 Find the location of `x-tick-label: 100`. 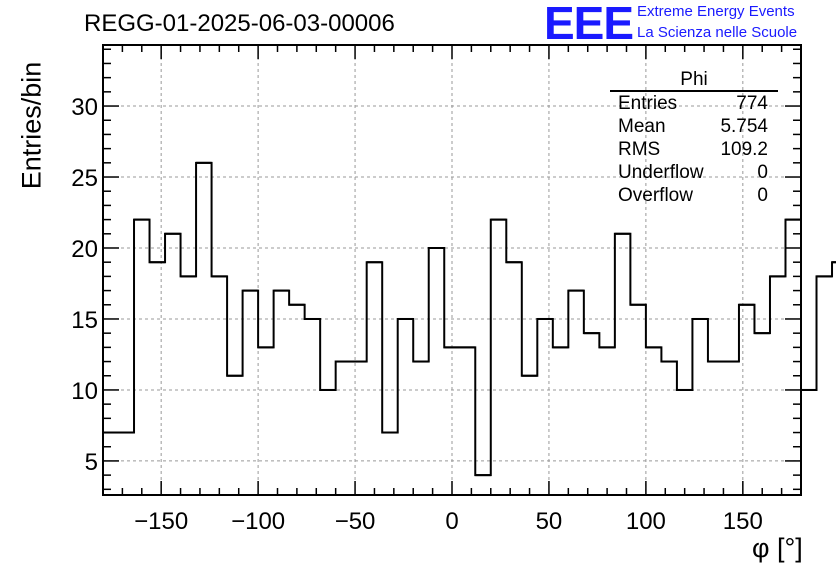

x-tick-label: 100 is located at coordinates (646, 521).